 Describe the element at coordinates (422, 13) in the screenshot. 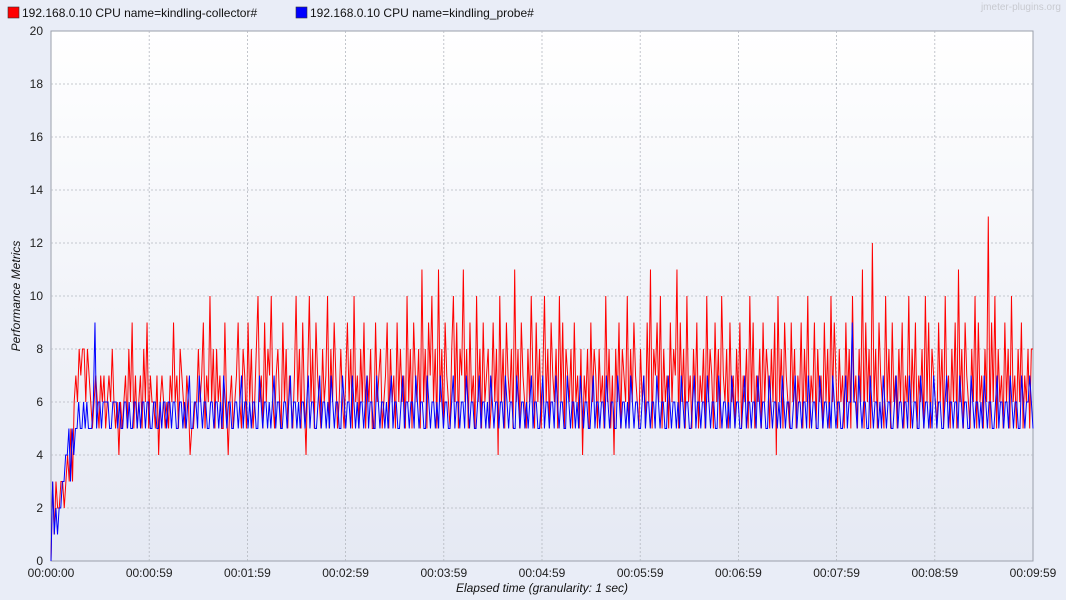

I see `legend-label-probe: 192.168.0.10 CPU name=kindling_probe#` at that location.